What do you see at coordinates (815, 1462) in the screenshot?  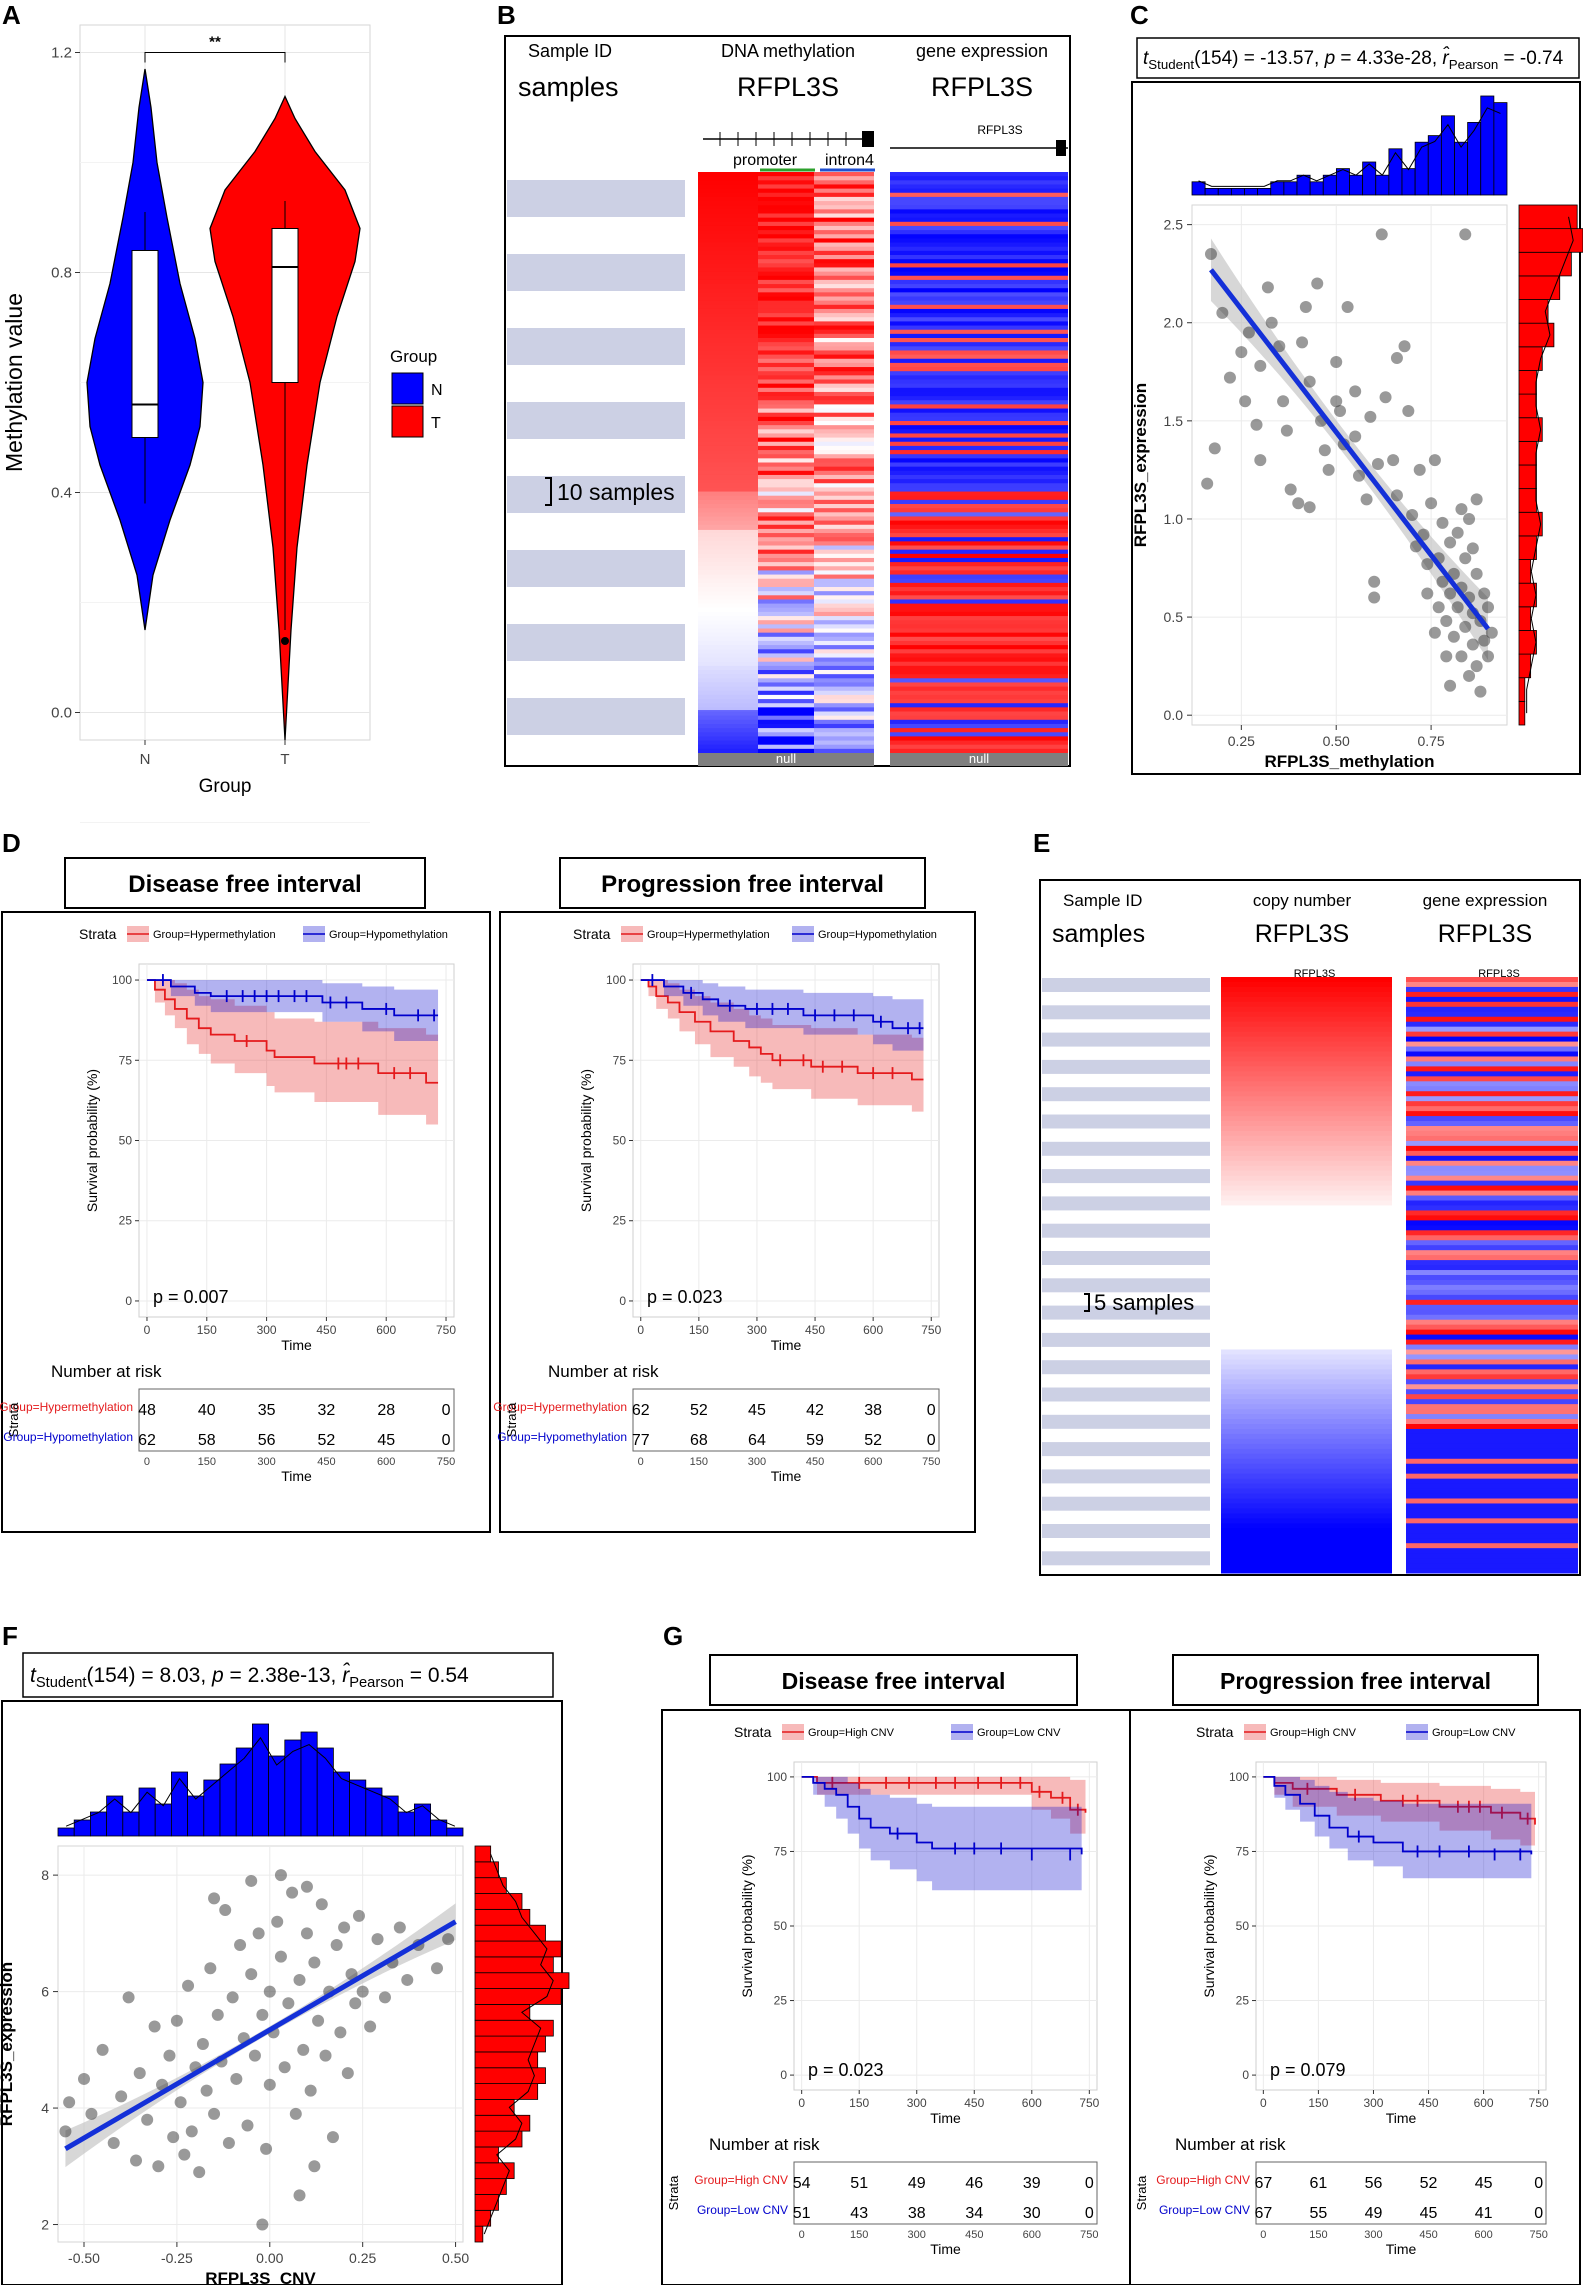 I see `risk-x-tick-label: 450` at bounding box center [815, 1462].